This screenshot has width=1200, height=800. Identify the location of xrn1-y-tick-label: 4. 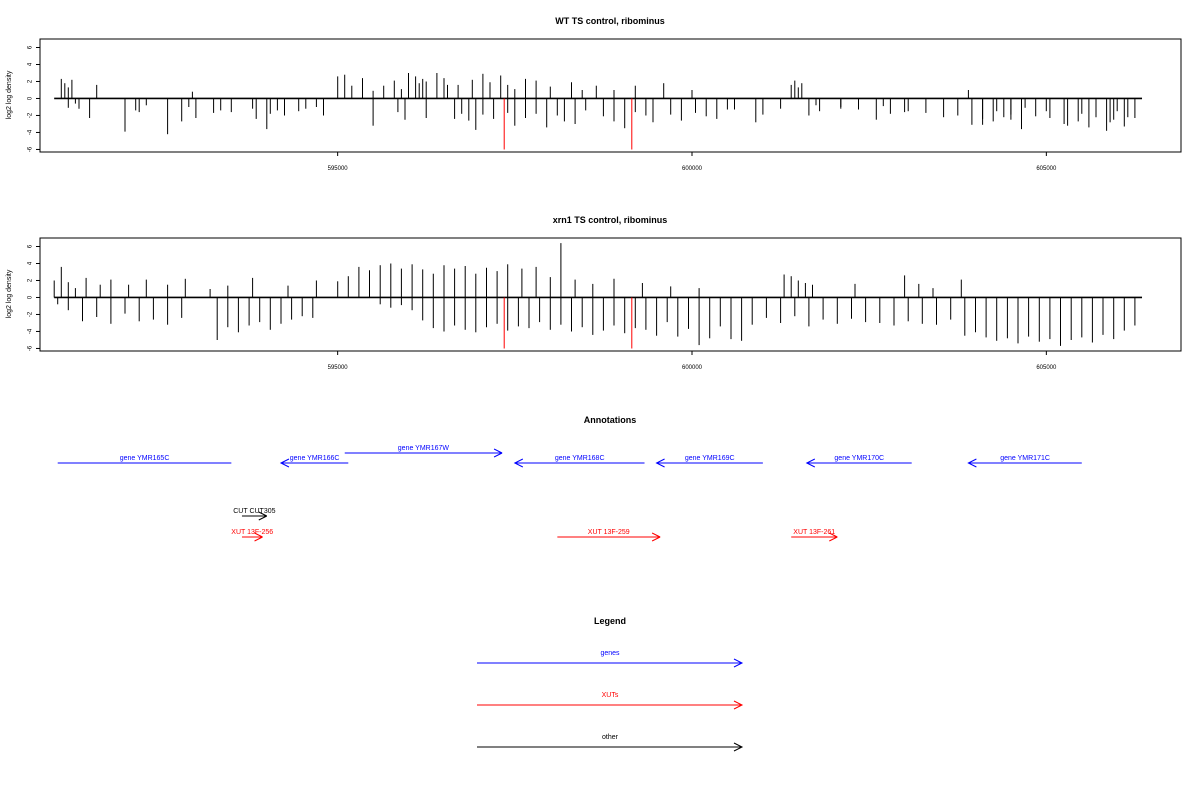
(31, 263).